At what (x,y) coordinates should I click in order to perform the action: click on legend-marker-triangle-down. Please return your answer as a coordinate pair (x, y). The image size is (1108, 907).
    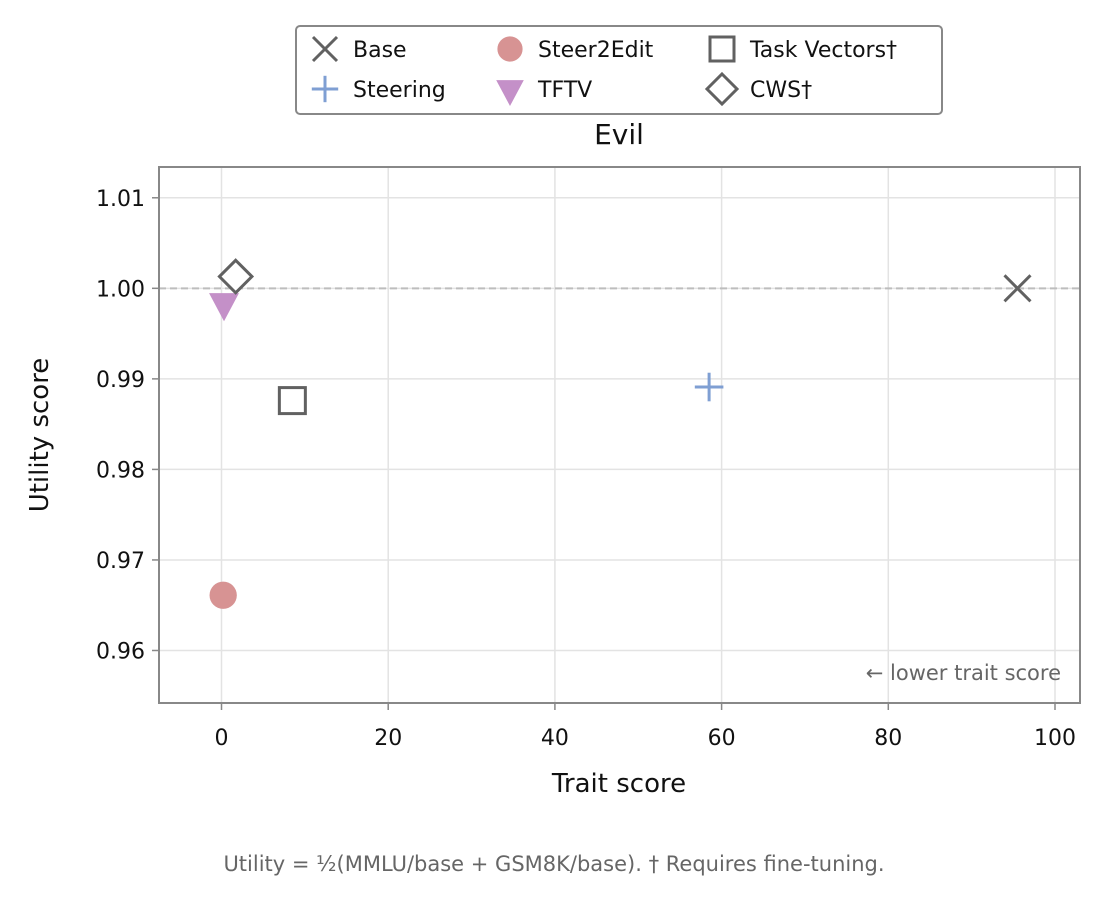
    Looking at the image, I should click on (510, 93).